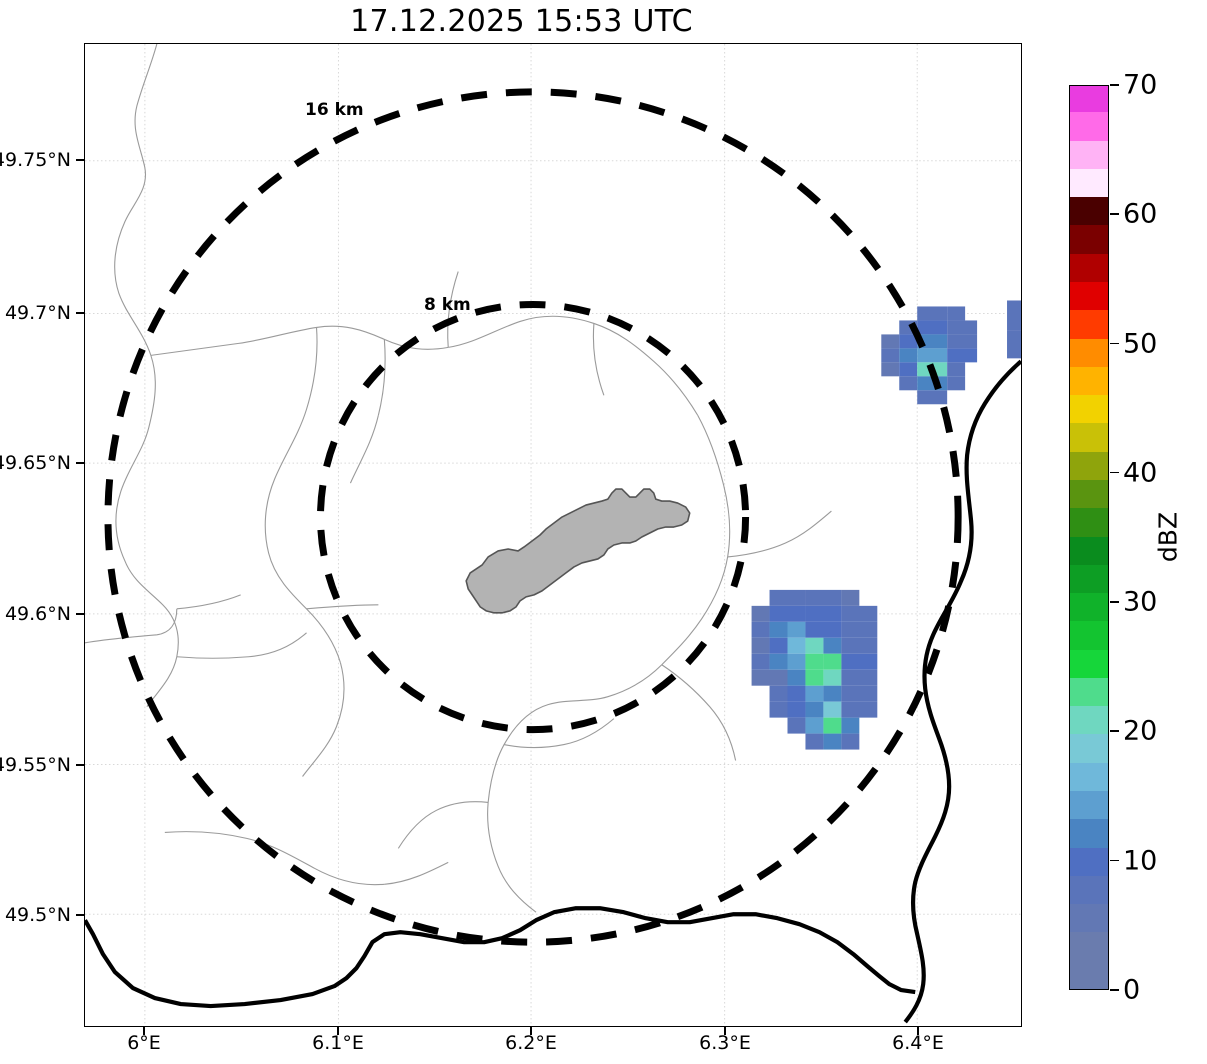 Image resolution: width=1207 pixels, height=1064 pixels. Describe the element at coordinates (35, 160) in the screenshot. I see `y-tick-label: 49.75°N` at that location.